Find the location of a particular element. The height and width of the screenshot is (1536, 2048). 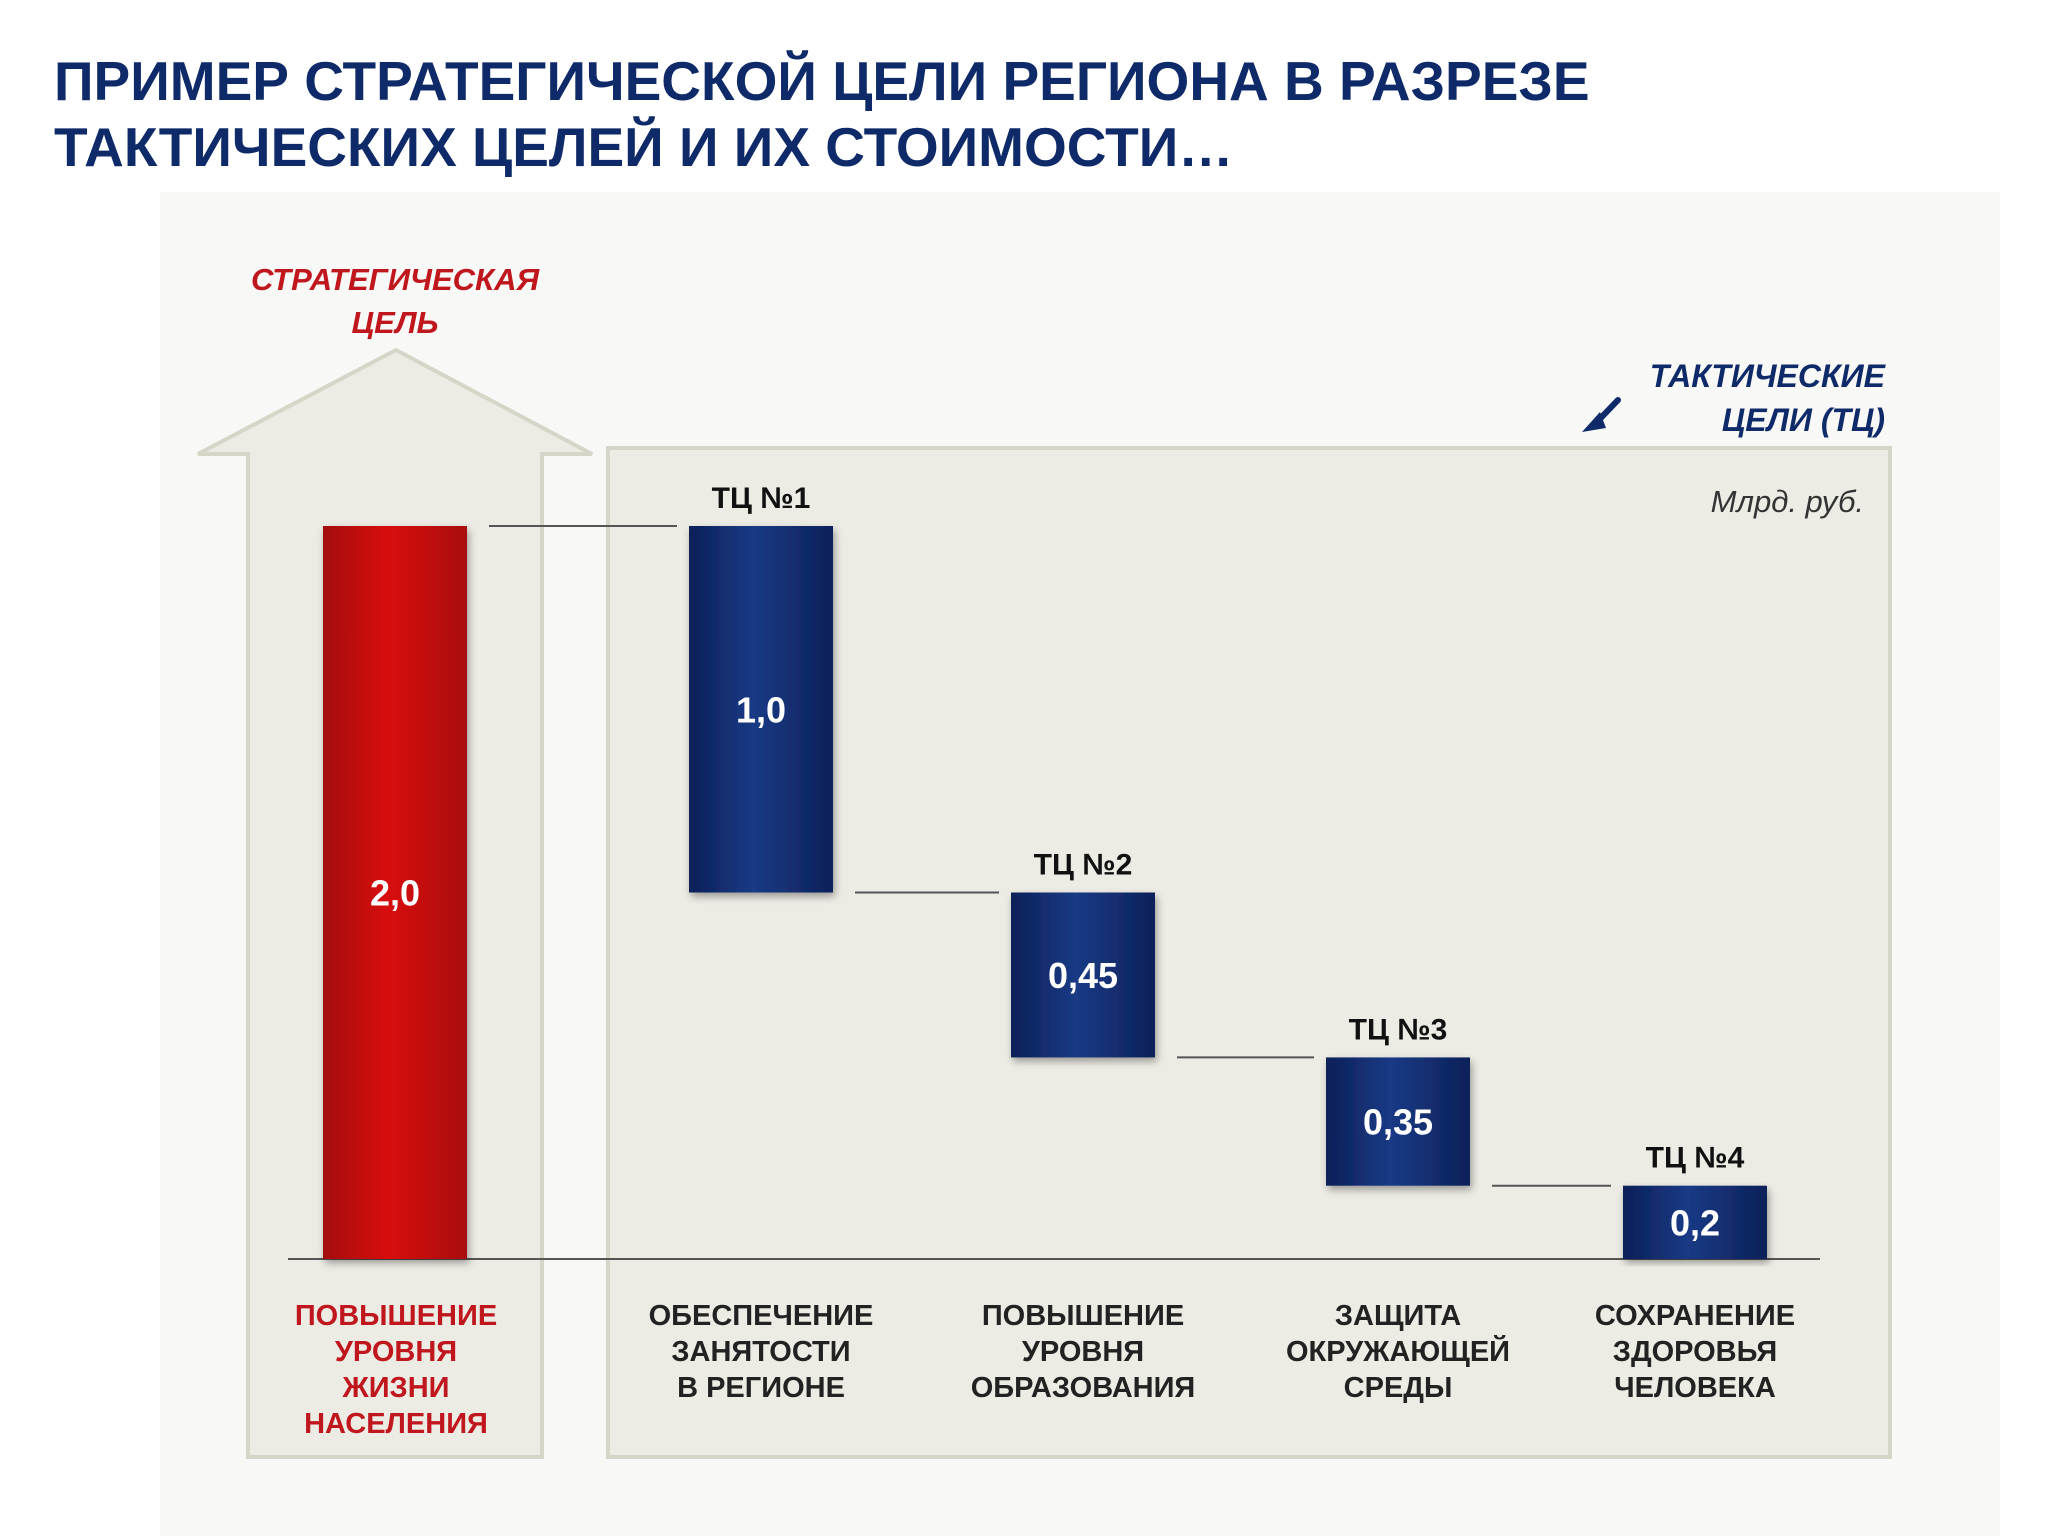

value-label-0: 2,0 is located at coordinates (395, 893).